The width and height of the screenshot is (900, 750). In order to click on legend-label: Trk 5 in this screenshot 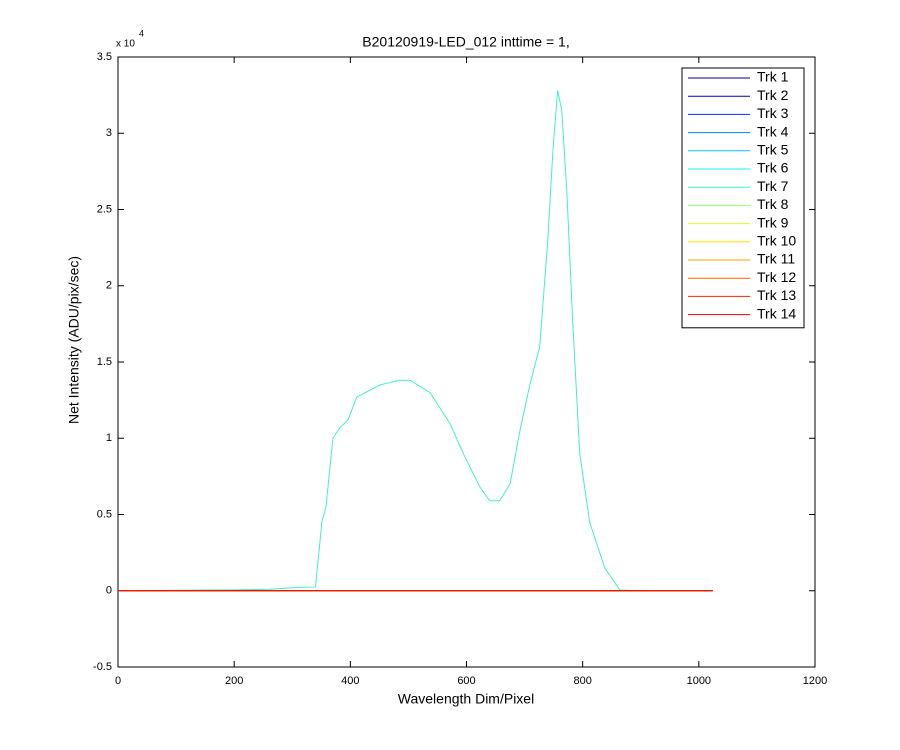, I will do `click(773, 150)`.